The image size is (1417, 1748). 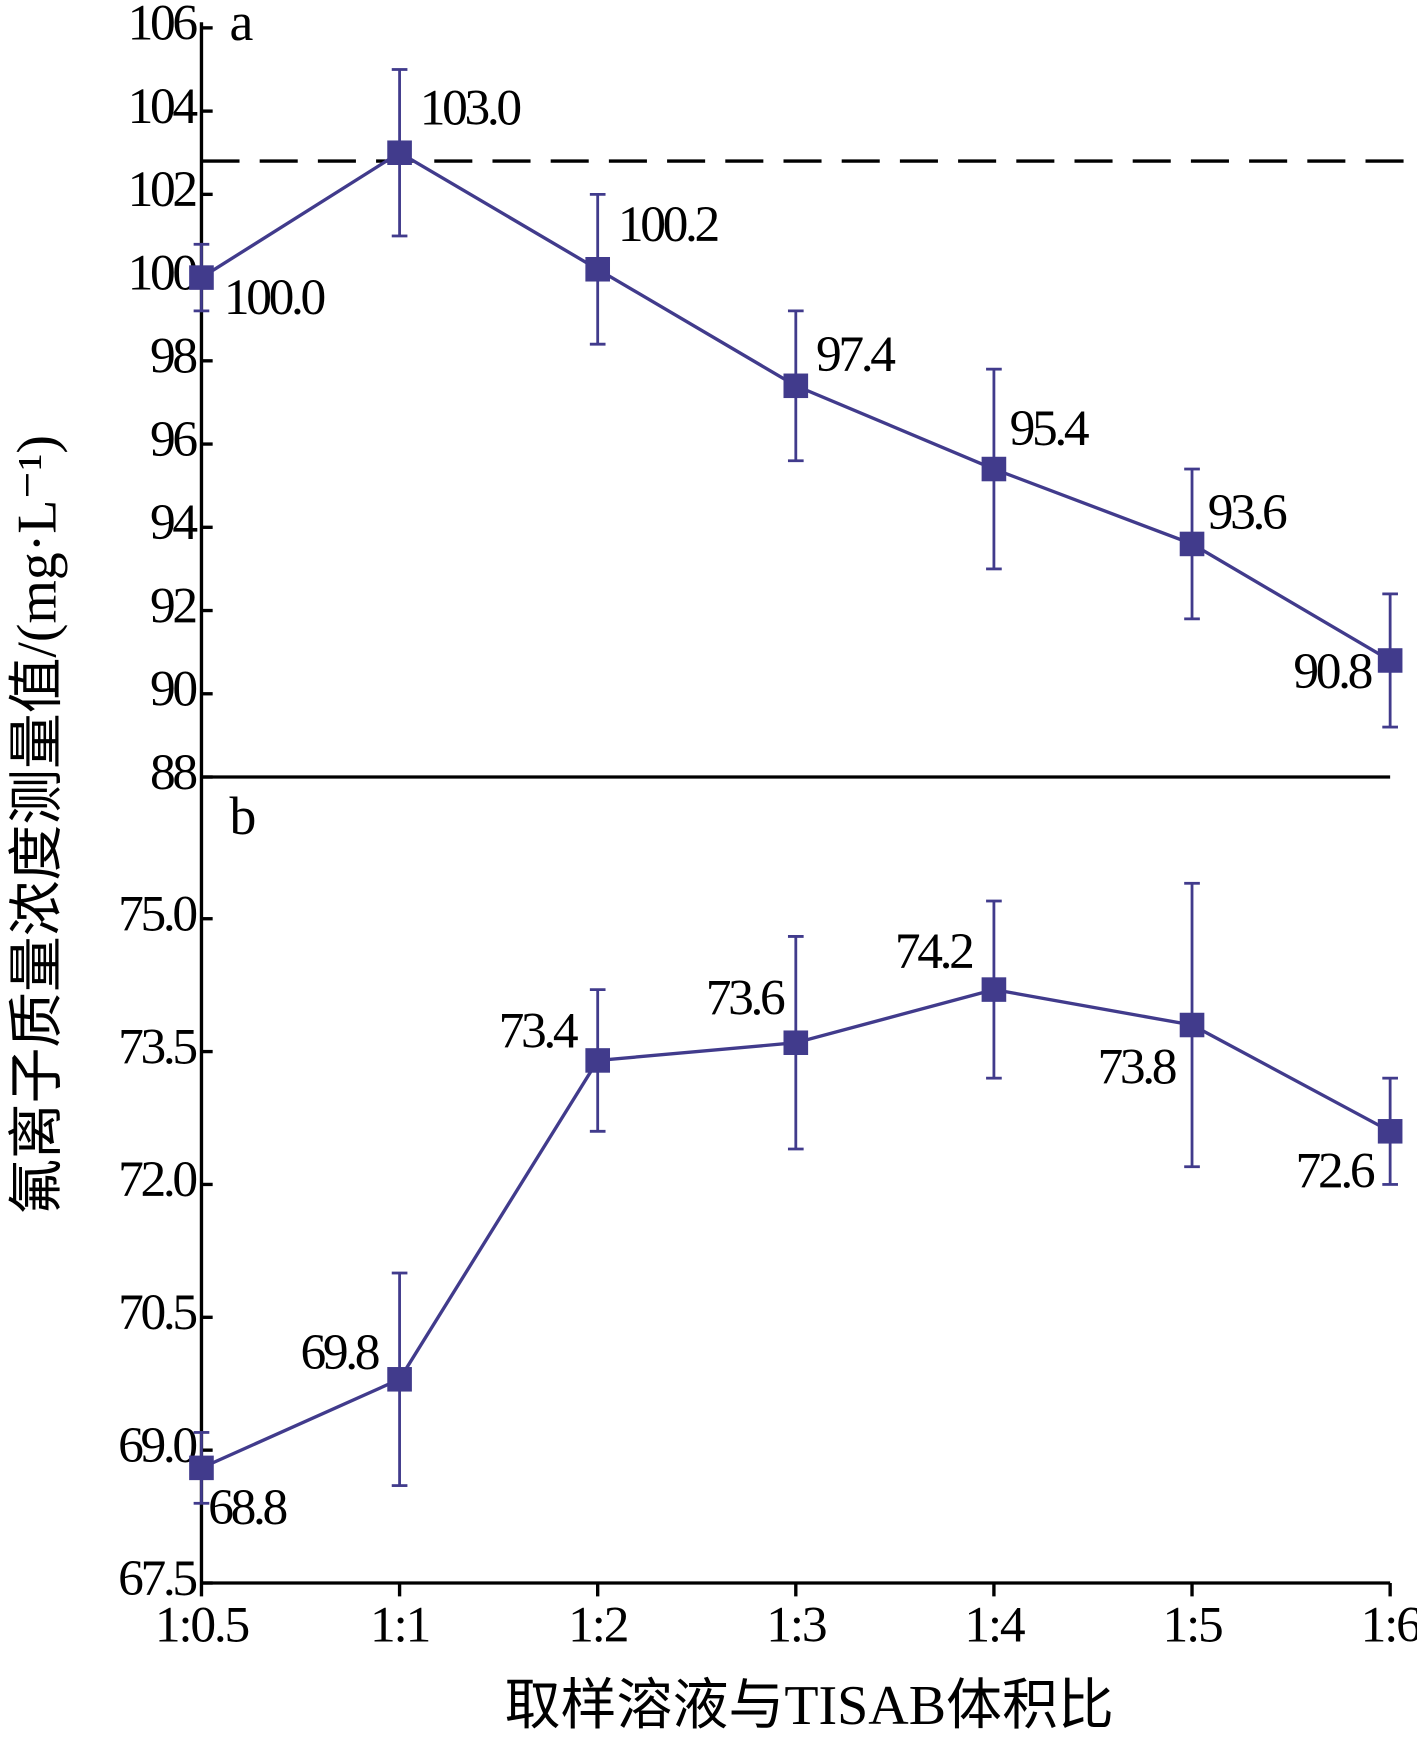 I want to click on data-label: 90.8, so click(x=1332, y=671).